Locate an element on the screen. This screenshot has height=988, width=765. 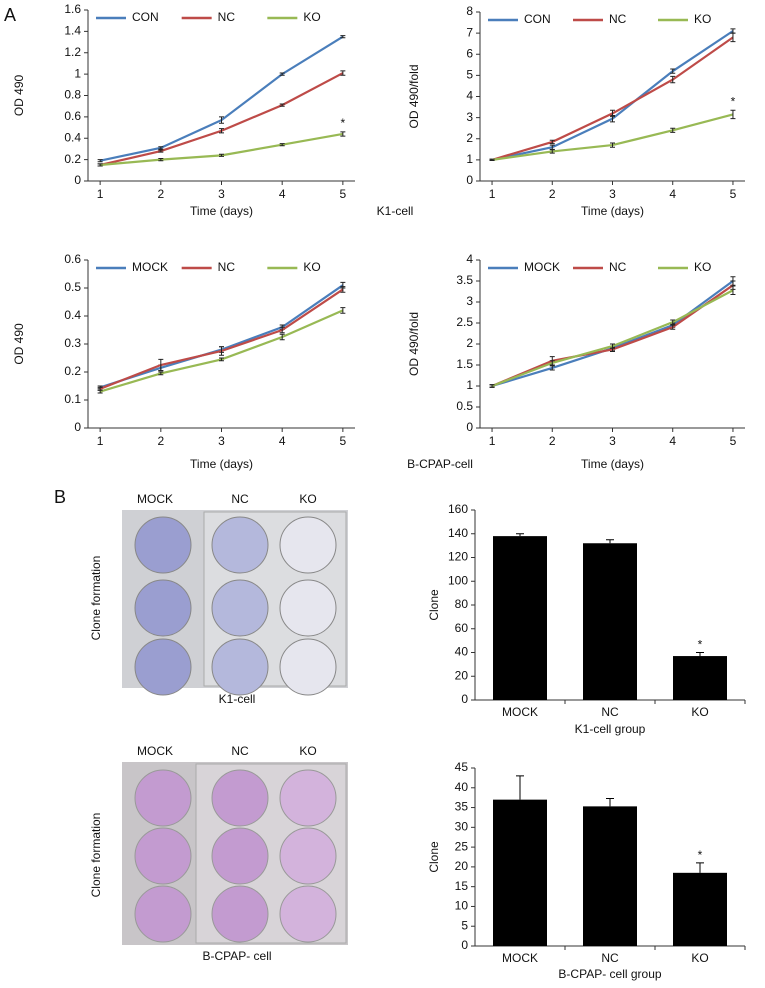
y-tick-label: 2.5 is located at coordinates (464, 322).